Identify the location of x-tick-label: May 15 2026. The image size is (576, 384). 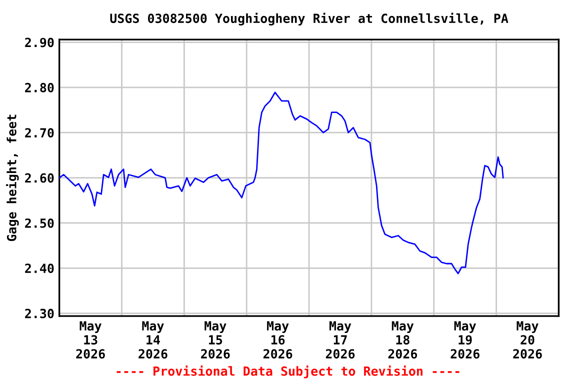
(215, 340).